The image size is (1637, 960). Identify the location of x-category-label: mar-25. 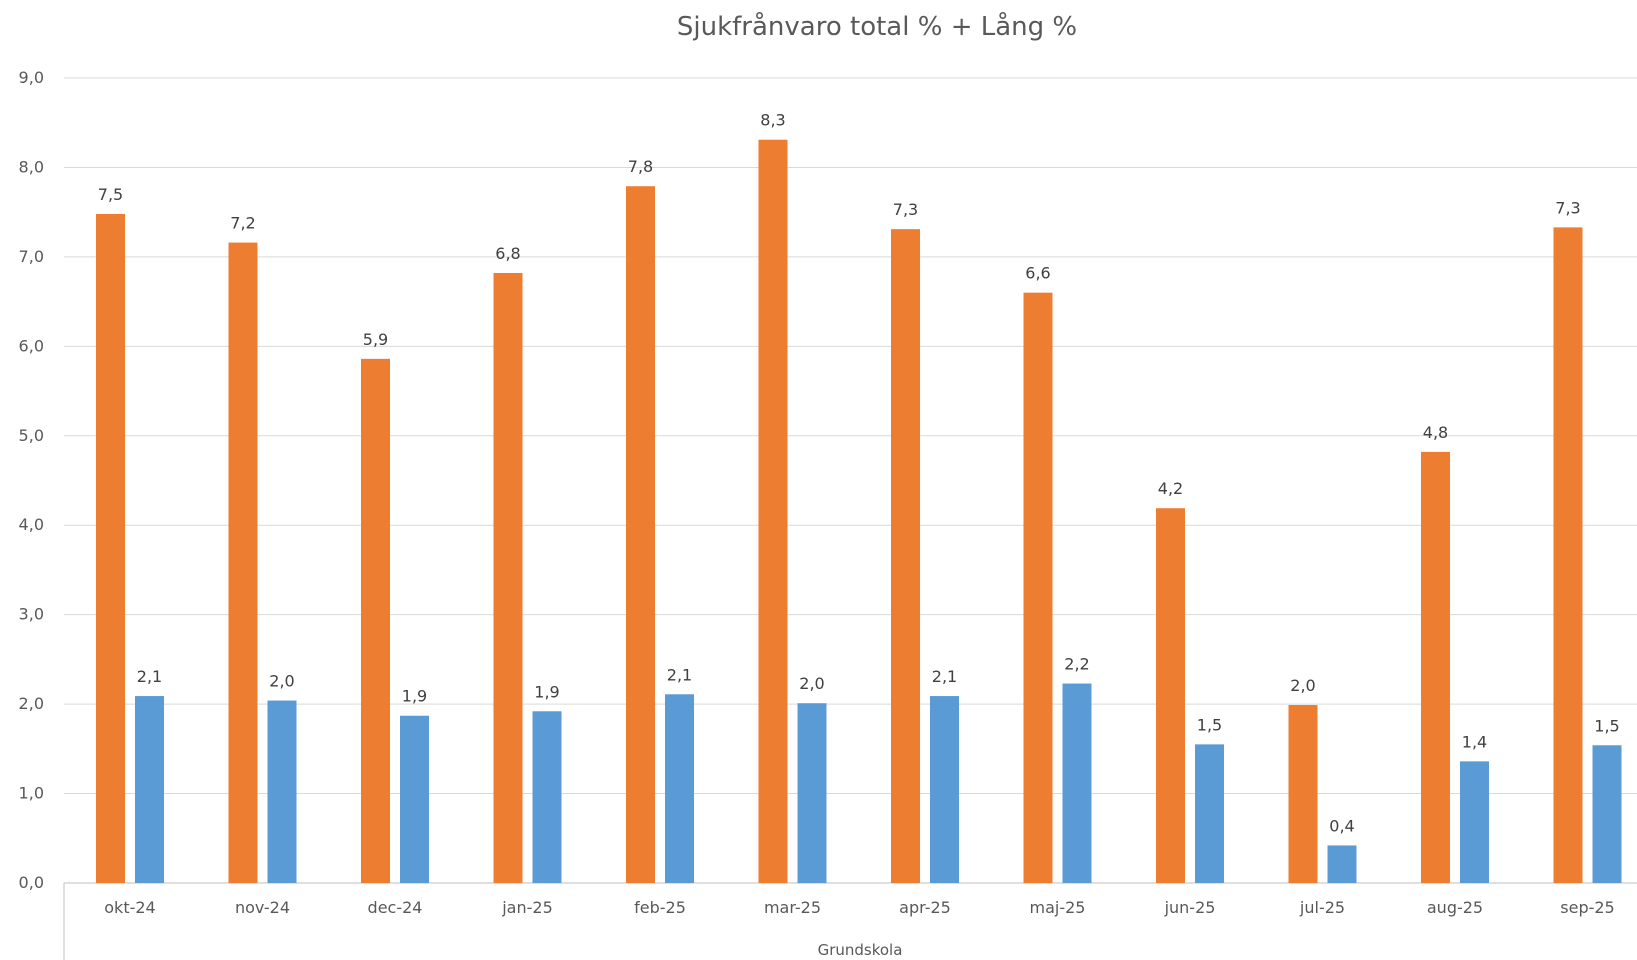
(792, 907).